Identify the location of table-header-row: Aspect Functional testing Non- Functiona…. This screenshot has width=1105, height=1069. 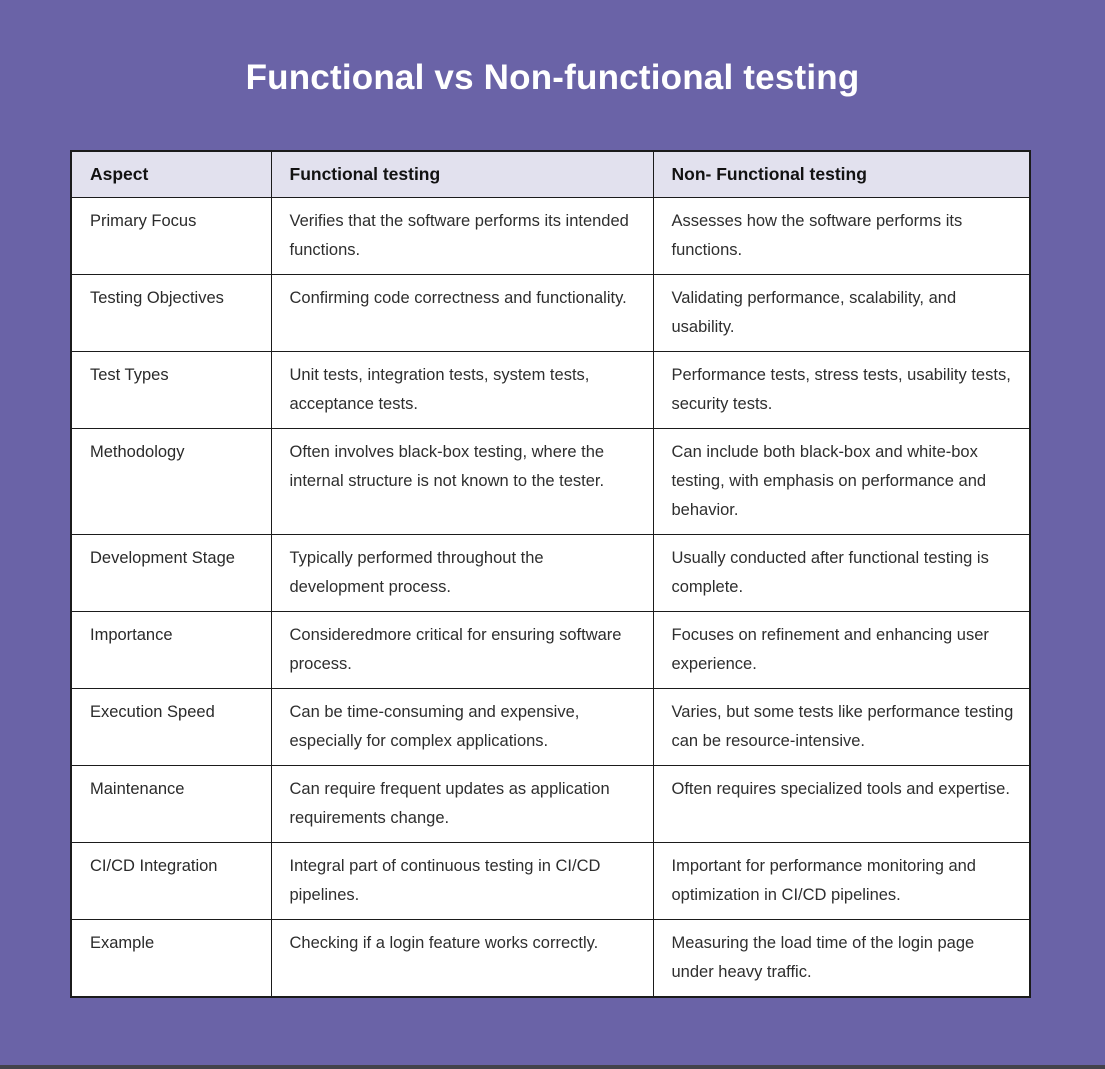
(550, 174).